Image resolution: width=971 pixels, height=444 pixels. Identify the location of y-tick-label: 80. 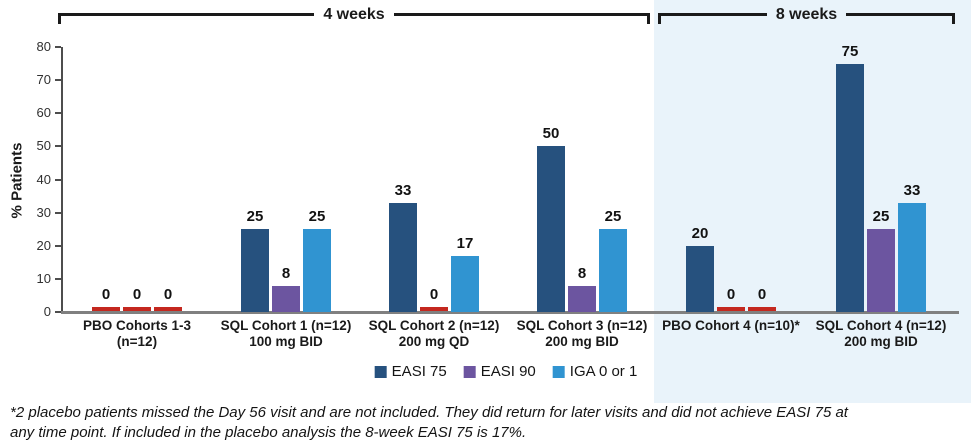
(43, 46).